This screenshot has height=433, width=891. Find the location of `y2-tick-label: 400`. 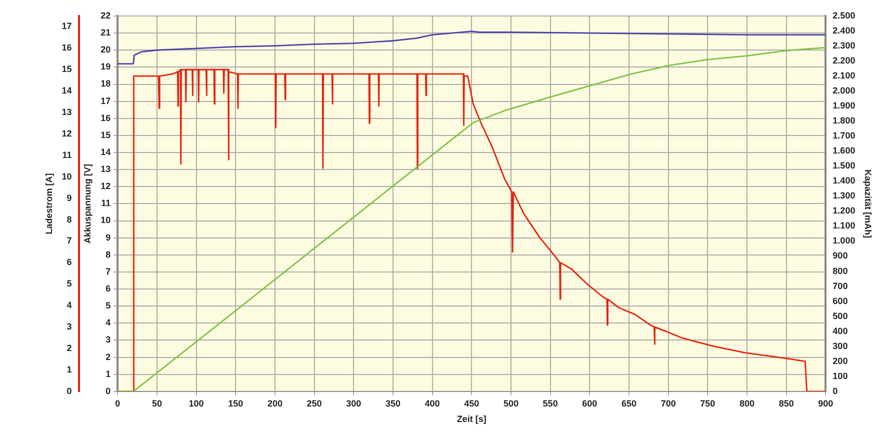

y2-tick-label: 400 is located at coordinates (840, 331).